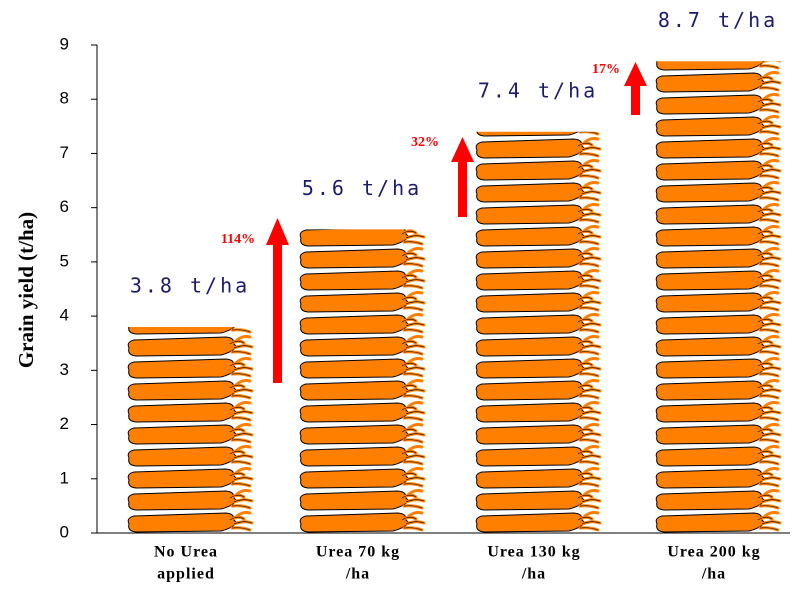 This screenshot has height=591, width=796. What do you see at coordinates (718, 20) in the screenshot?
I see `value-label: 8.7 t/ha` at bounding box center [718, 20].